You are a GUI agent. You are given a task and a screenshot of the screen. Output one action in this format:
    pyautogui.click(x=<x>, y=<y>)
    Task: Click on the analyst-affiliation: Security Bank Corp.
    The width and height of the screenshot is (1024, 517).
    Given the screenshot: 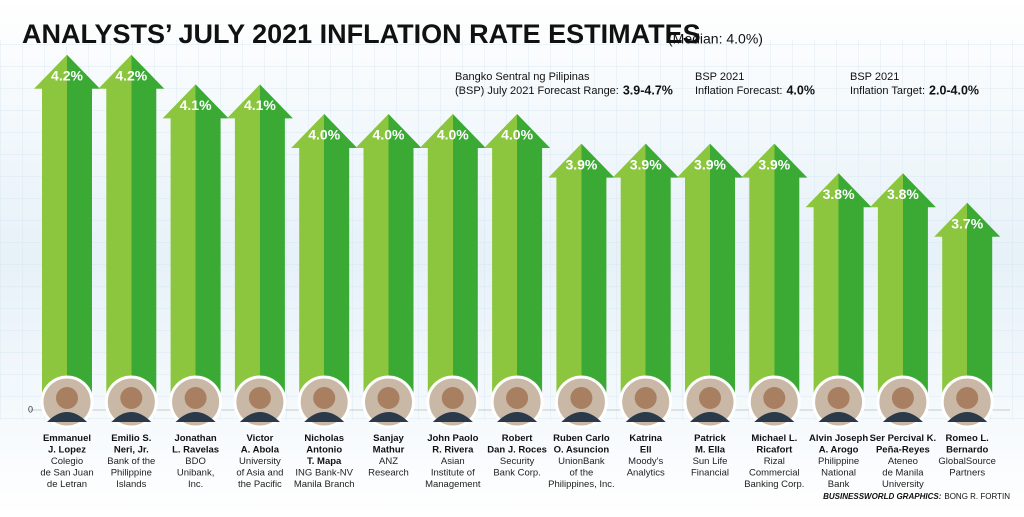 What is the action you would take?
    pyautogui.click(x=517, y=467)
    